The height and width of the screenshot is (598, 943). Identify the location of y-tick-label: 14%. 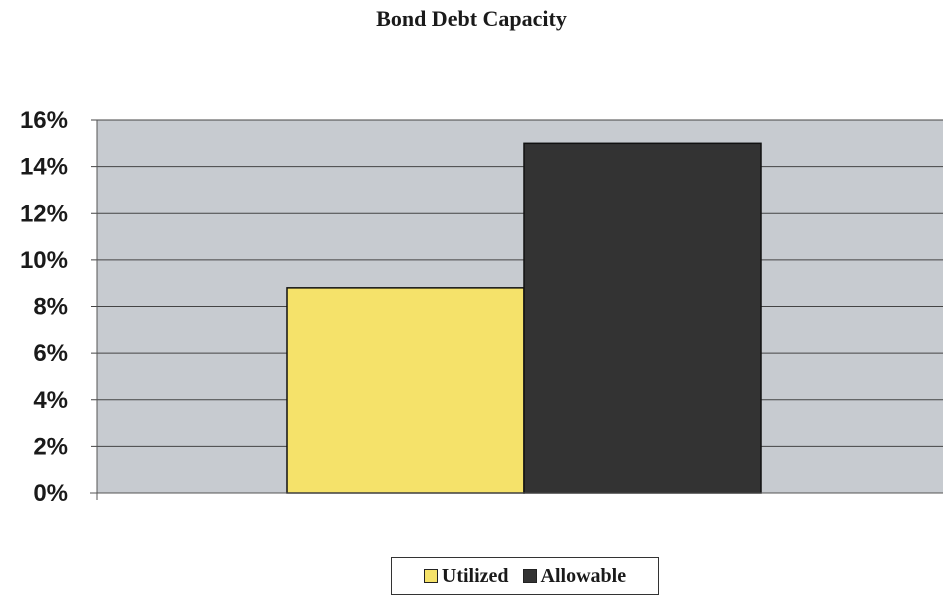
(44, 167).